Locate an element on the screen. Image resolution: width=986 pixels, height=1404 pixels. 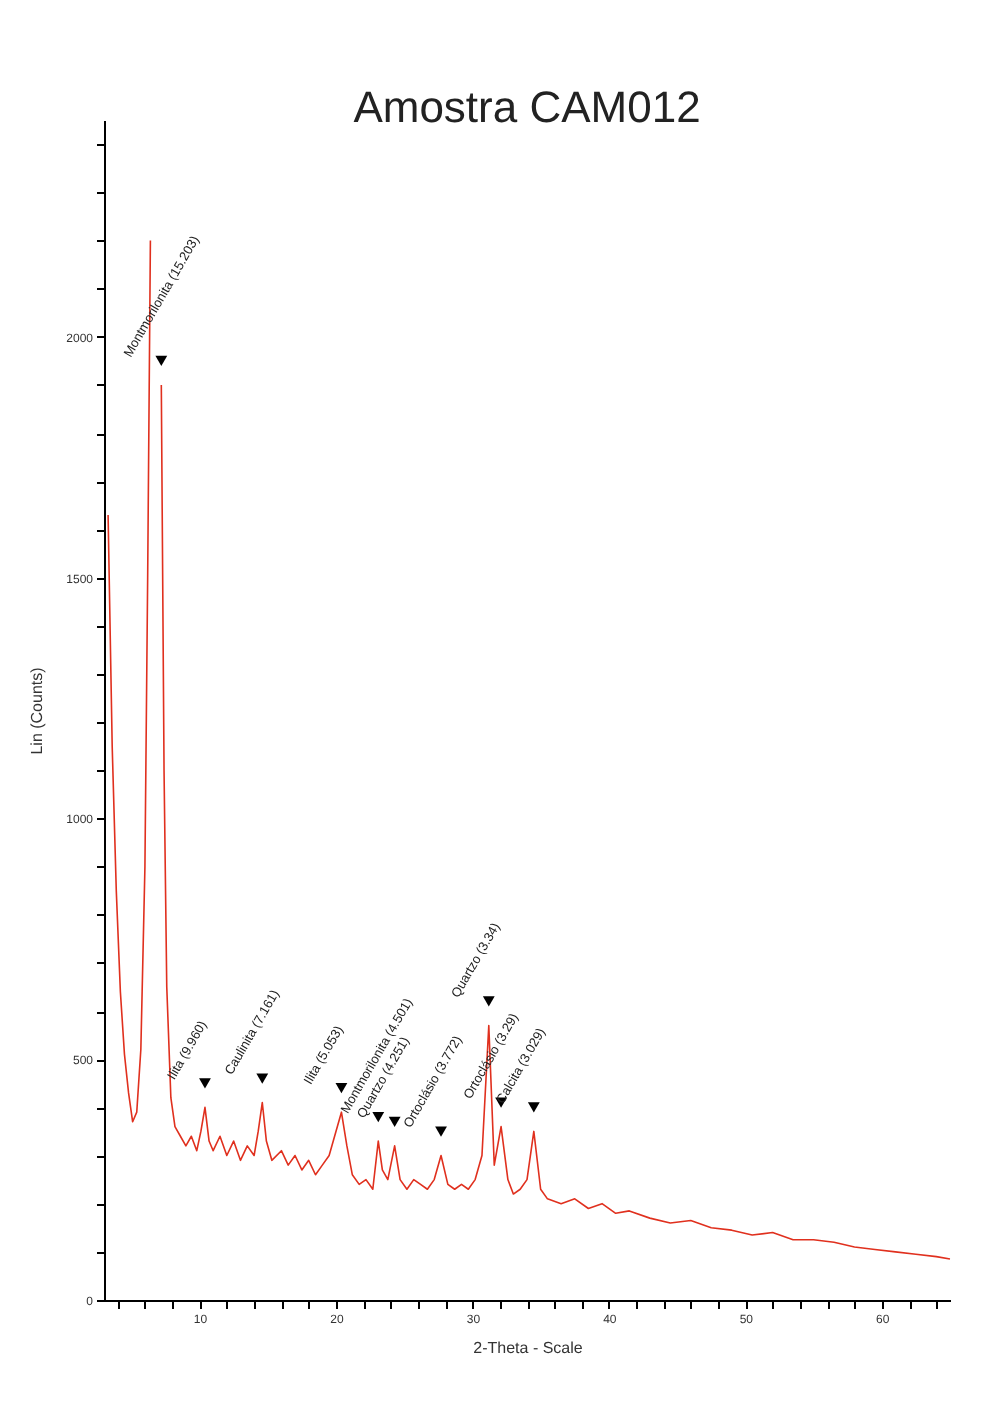
y-axis-title: Lin (Counts) is located at coordinates (37, 710).